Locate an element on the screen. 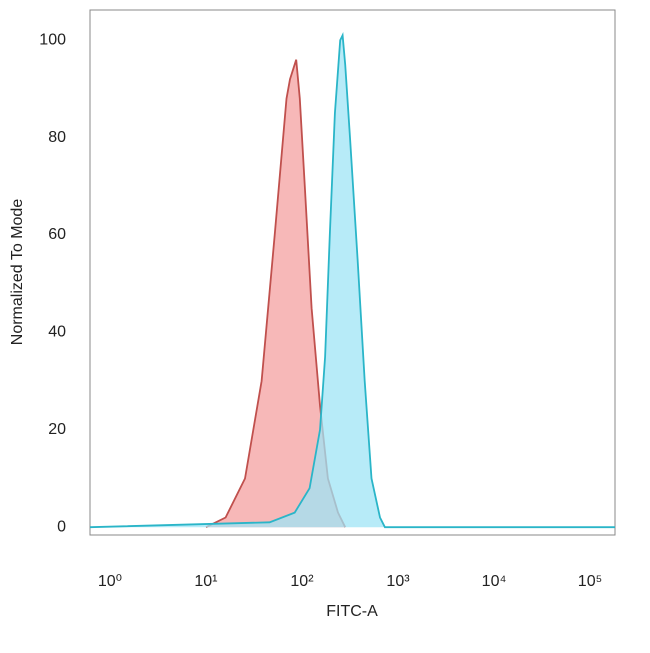 This screenshot has height=653, width=650. x-tick-label: 10³ is located at coordinates (398, 581).